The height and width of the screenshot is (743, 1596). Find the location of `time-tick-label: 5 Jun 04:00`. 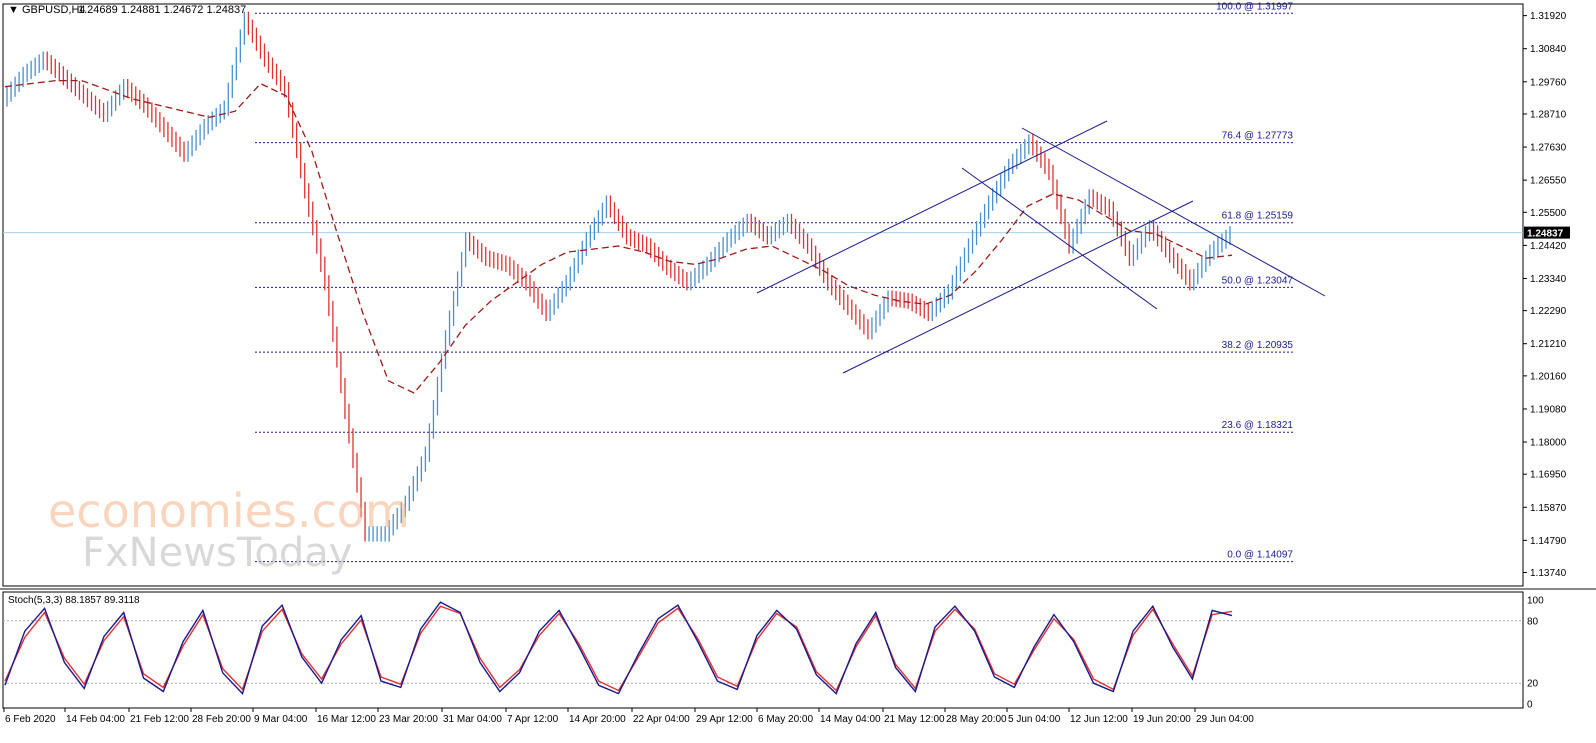

time-tick-label: 5 Jun 04:00 is located at coordinates (1034, 719).